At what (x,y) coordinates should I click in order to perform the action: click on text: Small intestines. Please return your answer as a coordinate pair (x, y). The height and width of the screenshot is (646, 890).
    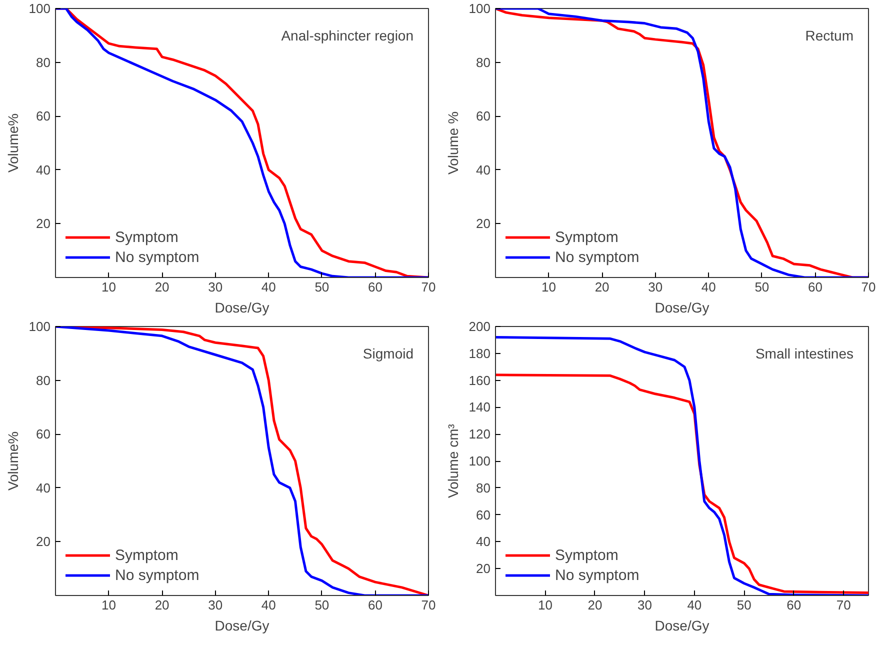
    Looking at the image, I should click on (804, 354).